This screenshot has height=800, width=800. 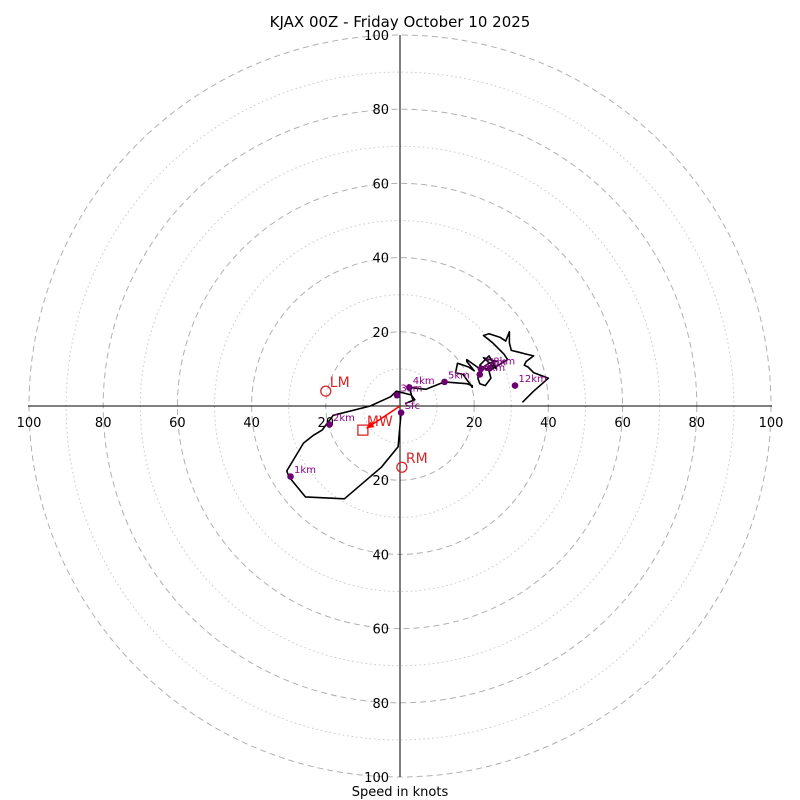 I want to click on height-marker-4km, so click(x=409, y=387).